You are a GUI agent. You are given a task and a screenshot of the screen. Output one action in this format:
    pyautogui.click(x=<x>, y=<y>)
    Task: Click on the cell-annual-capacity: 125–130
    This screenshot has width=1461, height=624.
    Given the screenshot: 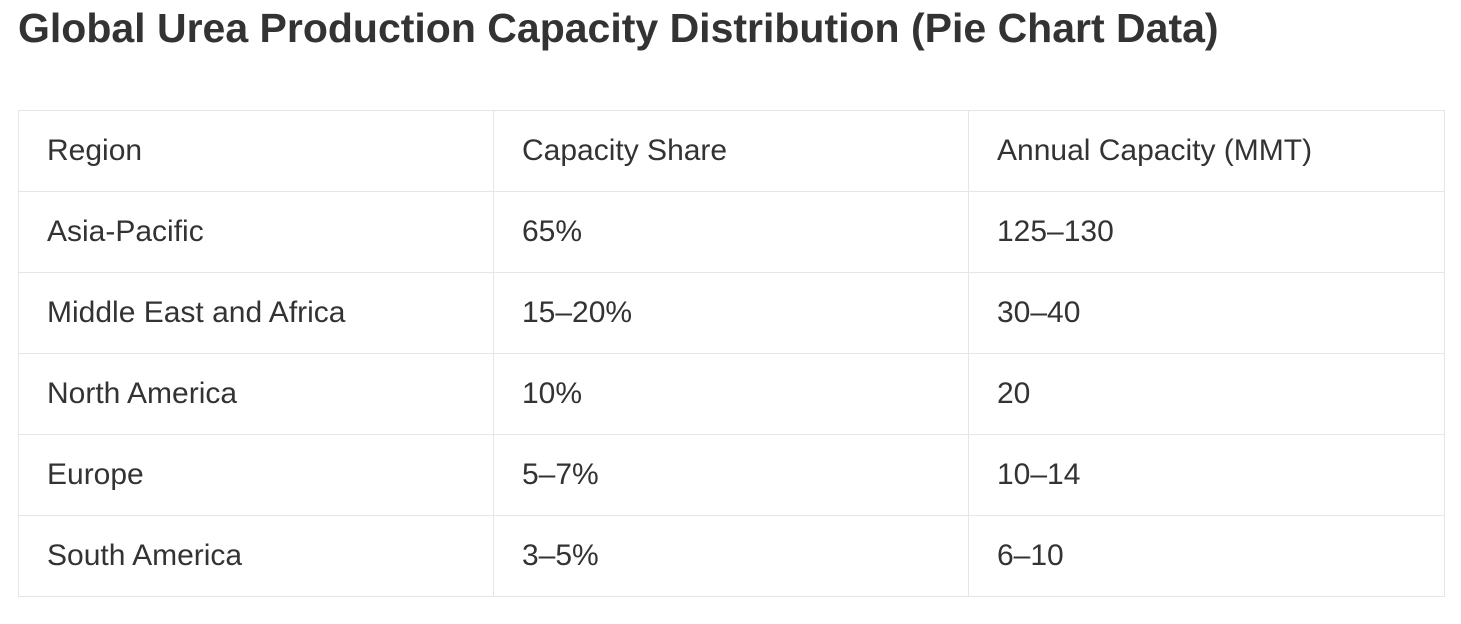 What is the action you would take?
    pyautogui.click(x=1206, y=232)
    